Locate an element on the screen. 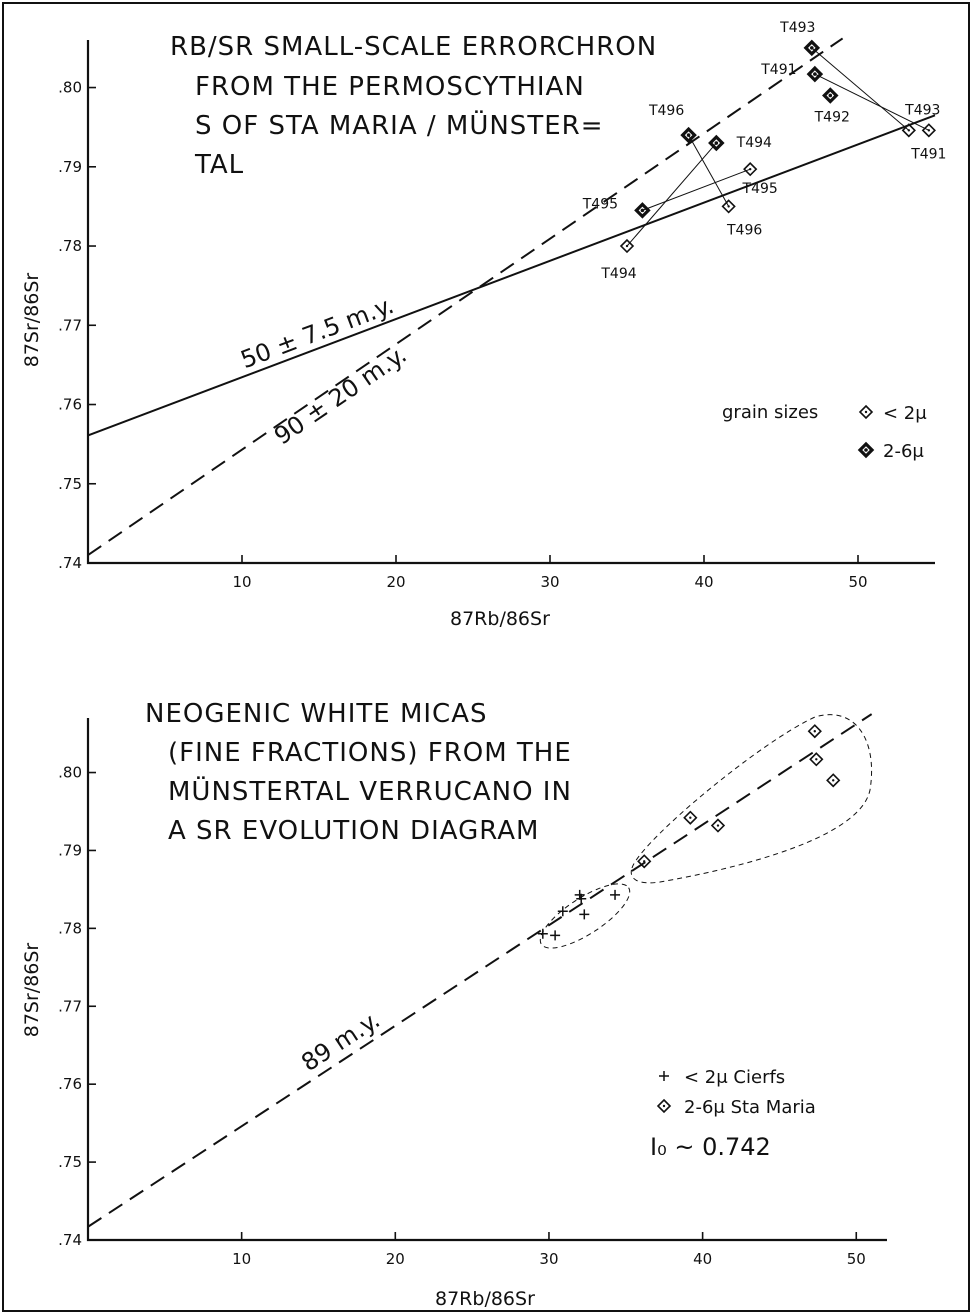 The image size is (976, 1316). chart2-y-tick-label: .75 is located at coordinates (70, 1162).